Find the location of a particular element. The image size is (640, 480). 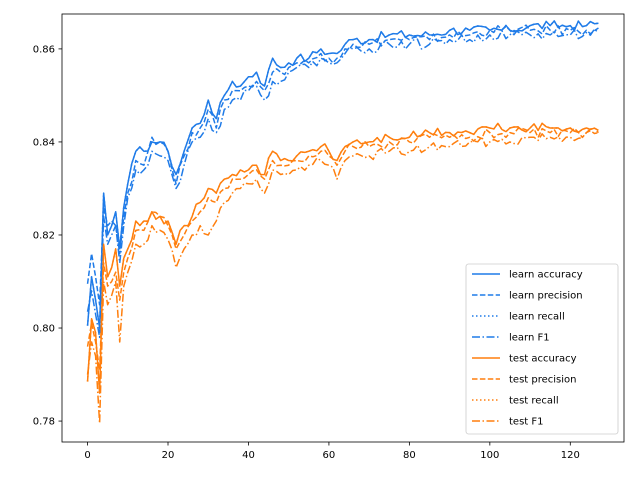

x-tick-label: 40 is located at coordinates (248, 455).